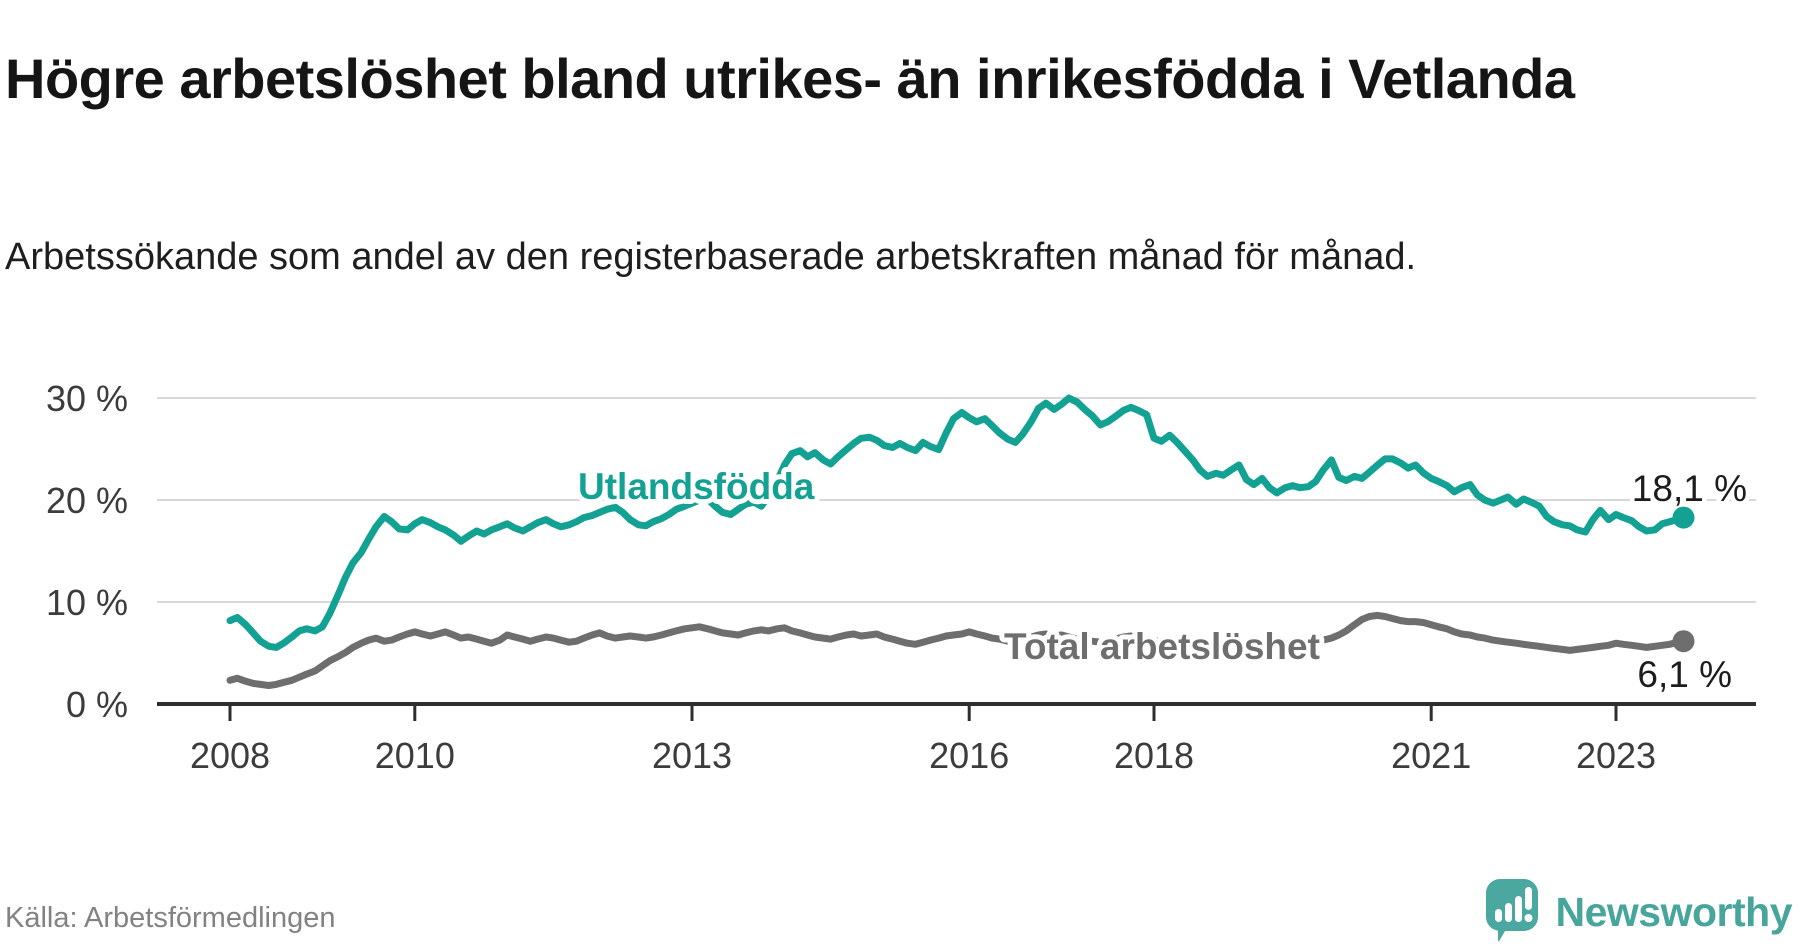 The width and height of the screenshot is (1800, 948). I want to click on x-axis-label: 2010, so click(415, 755).